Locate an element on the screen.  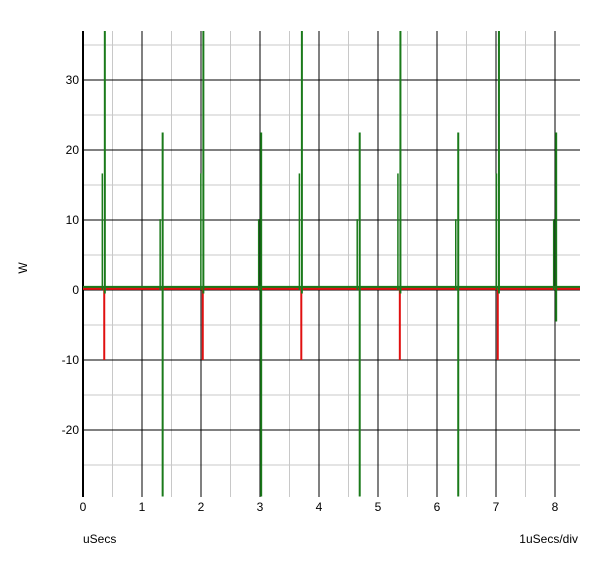
x-tick-label: 1 is located at coordinates (142, 507).